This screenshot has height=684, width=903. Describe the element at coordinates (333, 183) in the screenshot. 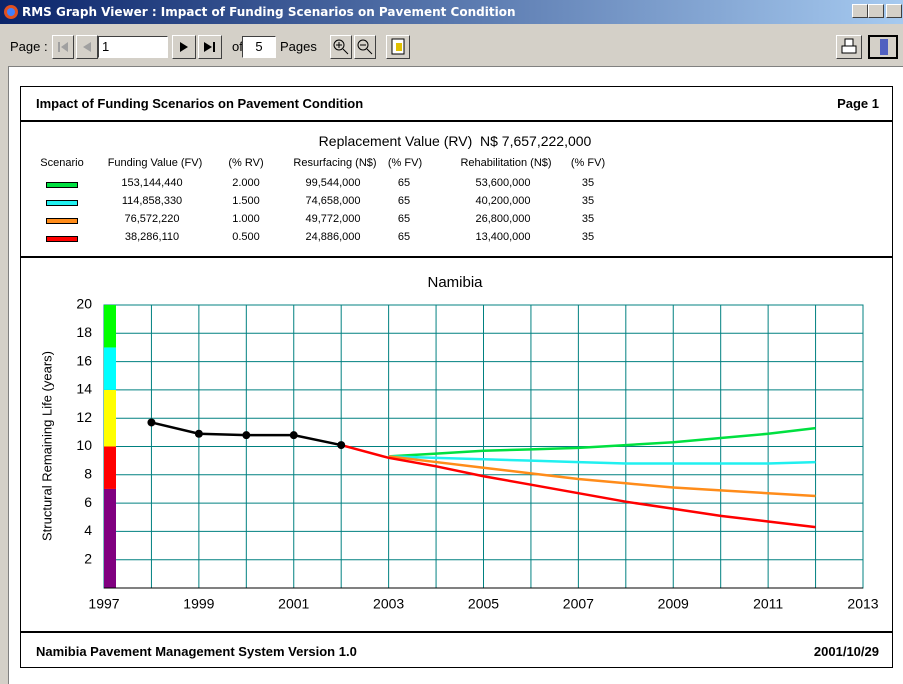

I see `table-cell: 99,544,000` at that location.